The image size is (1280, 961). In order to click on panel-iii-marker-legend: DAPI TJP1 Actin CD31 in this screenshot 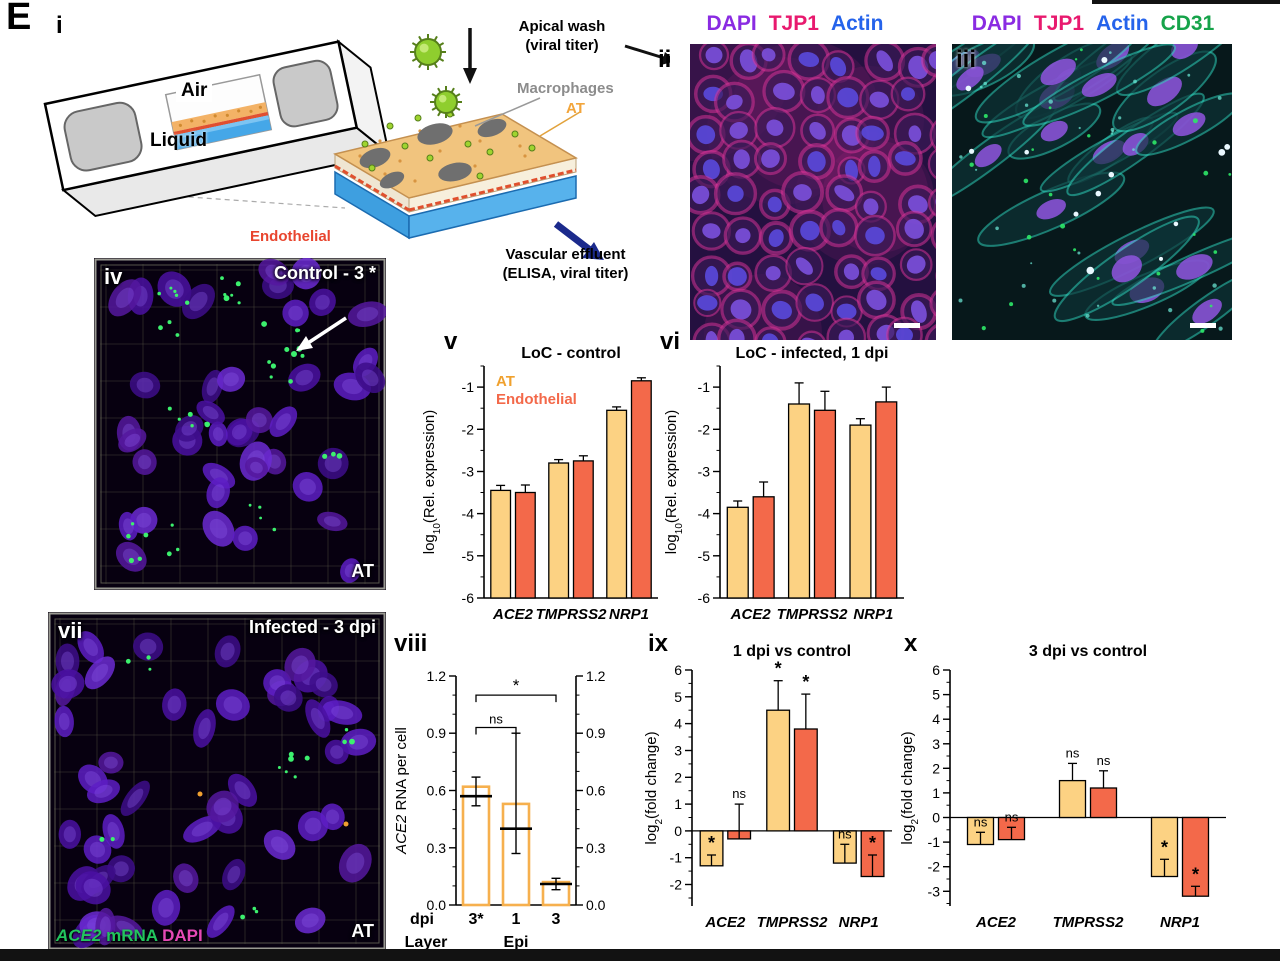, I will do `click(1093, 24)`.